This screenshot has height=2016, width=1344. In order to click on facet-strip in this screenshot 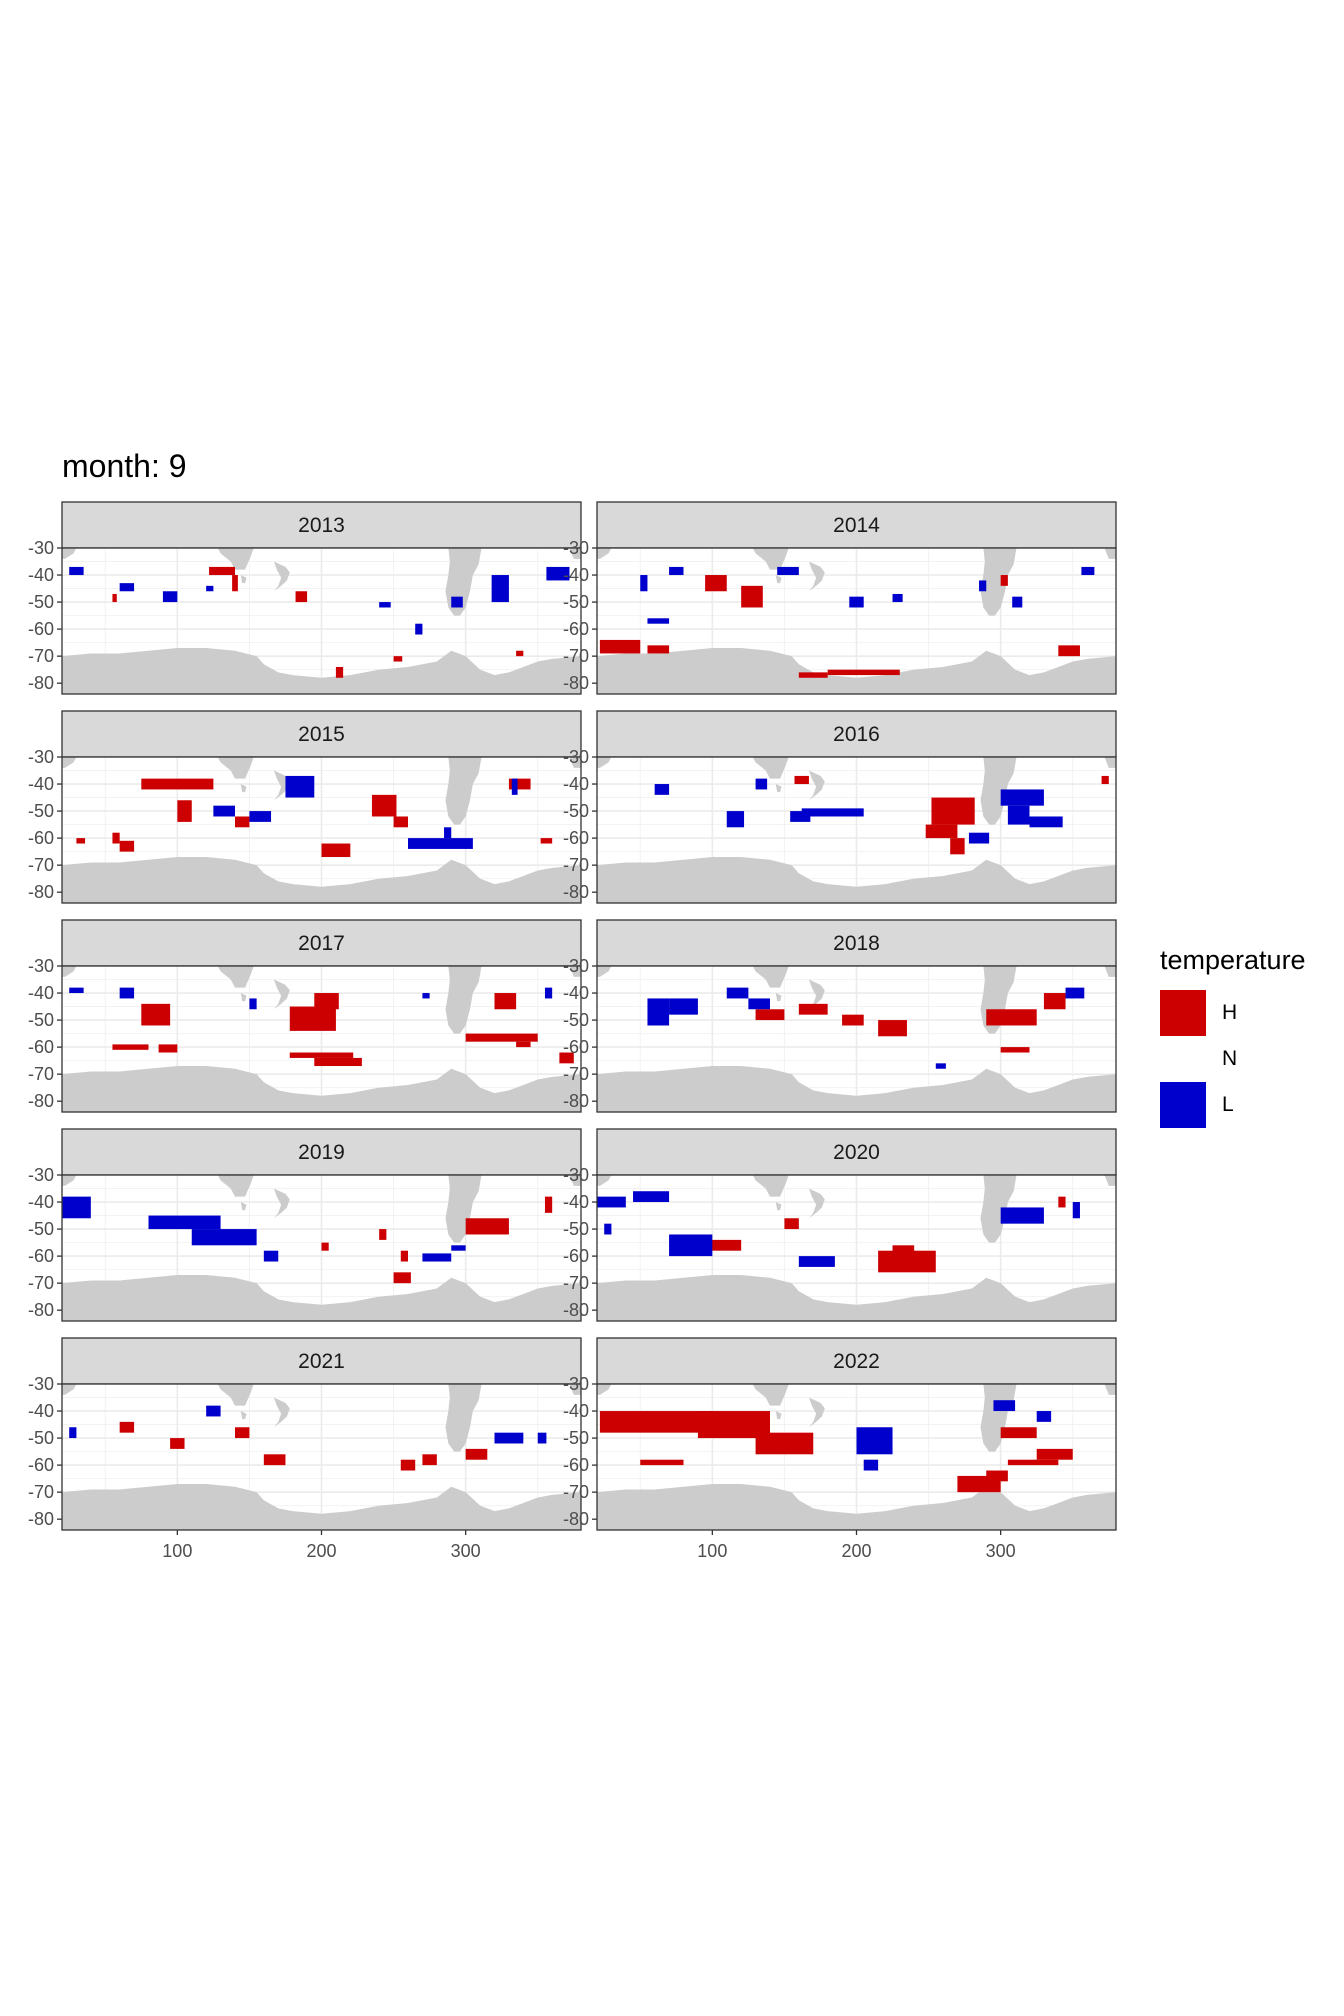, I will do `click(321, 525)`.